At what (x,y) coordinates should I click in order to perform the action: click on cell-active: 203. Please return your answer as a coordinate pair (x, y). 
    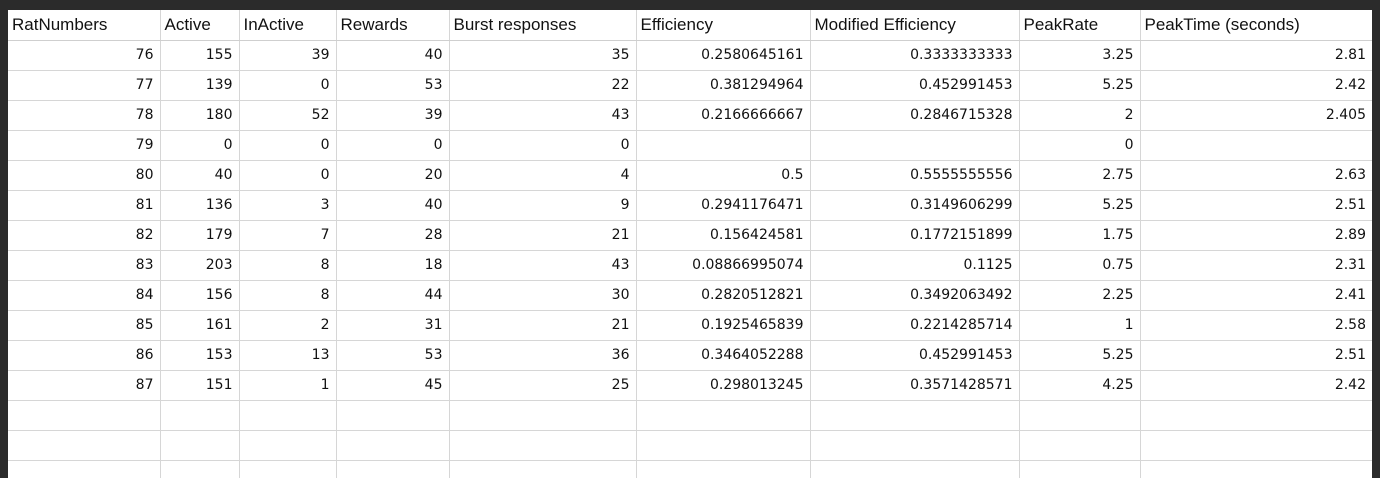
    Looking at the image, I should click on (200, 265).